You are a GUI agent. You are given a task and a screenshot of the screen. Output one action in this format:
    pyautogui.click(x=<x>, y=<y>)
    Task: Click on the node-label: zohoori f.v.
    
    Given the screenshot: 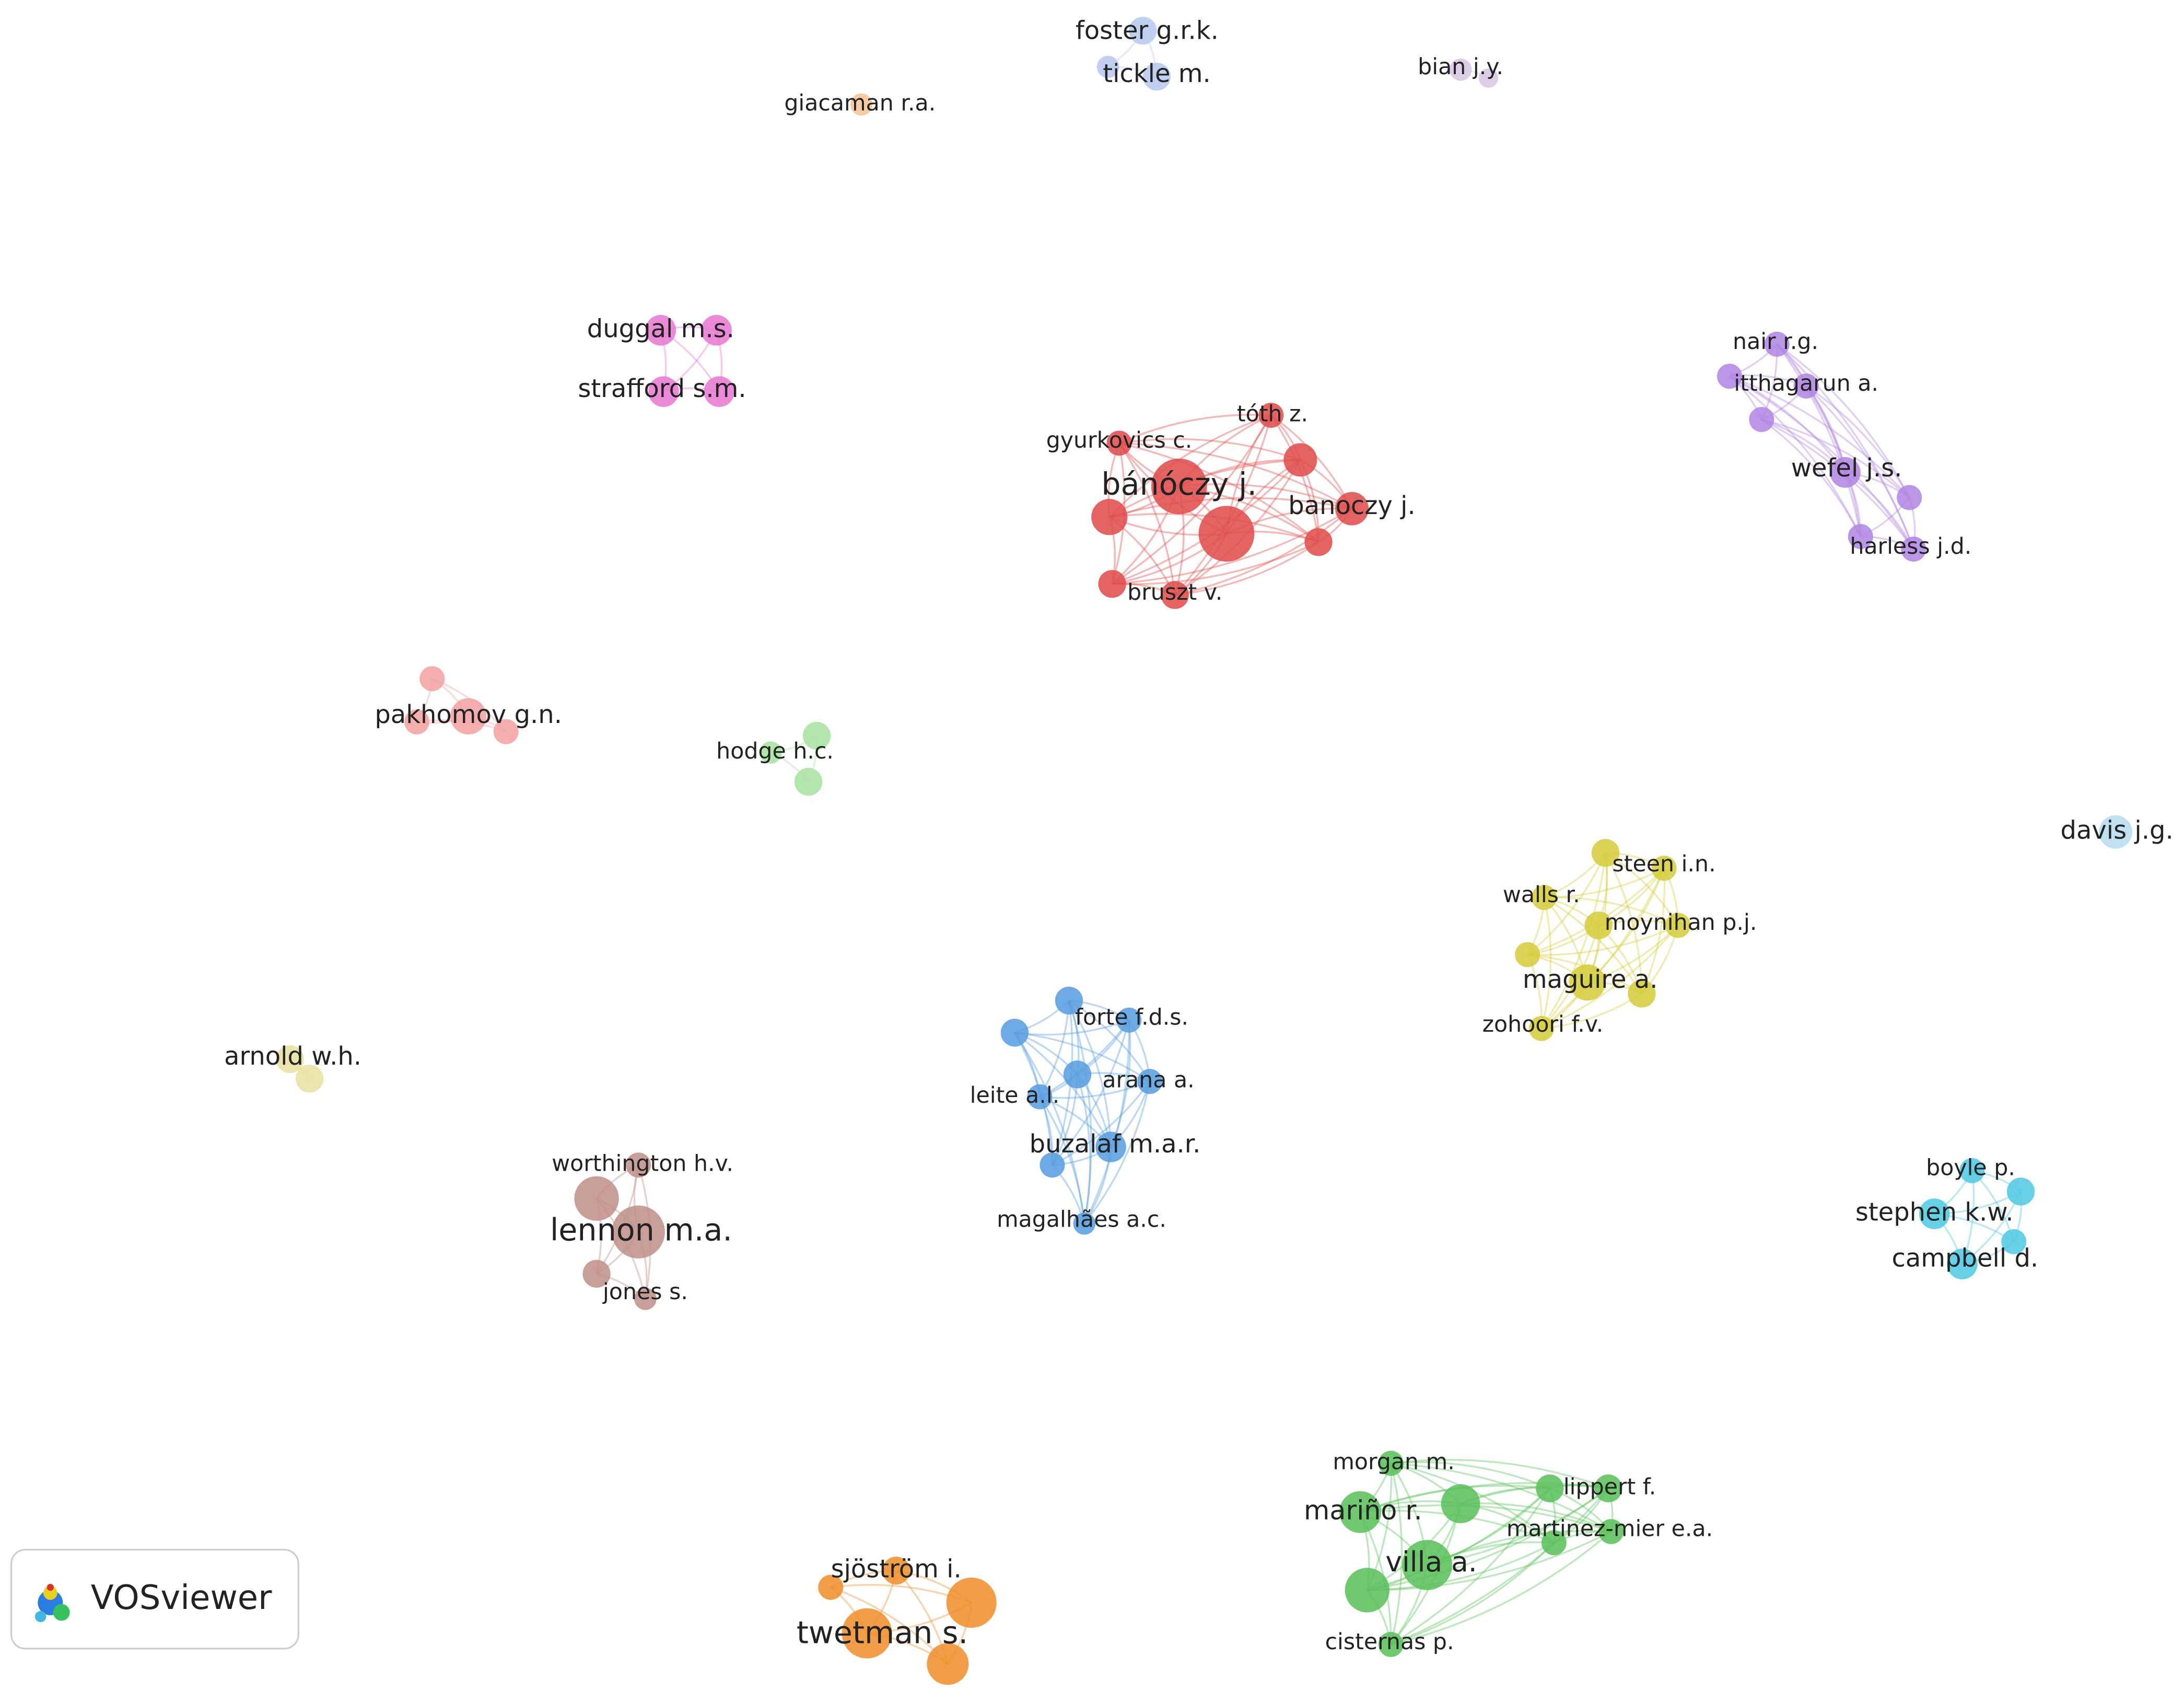 What is the action you would take?
    pyautogui.click(x=1543, y=1024)
    